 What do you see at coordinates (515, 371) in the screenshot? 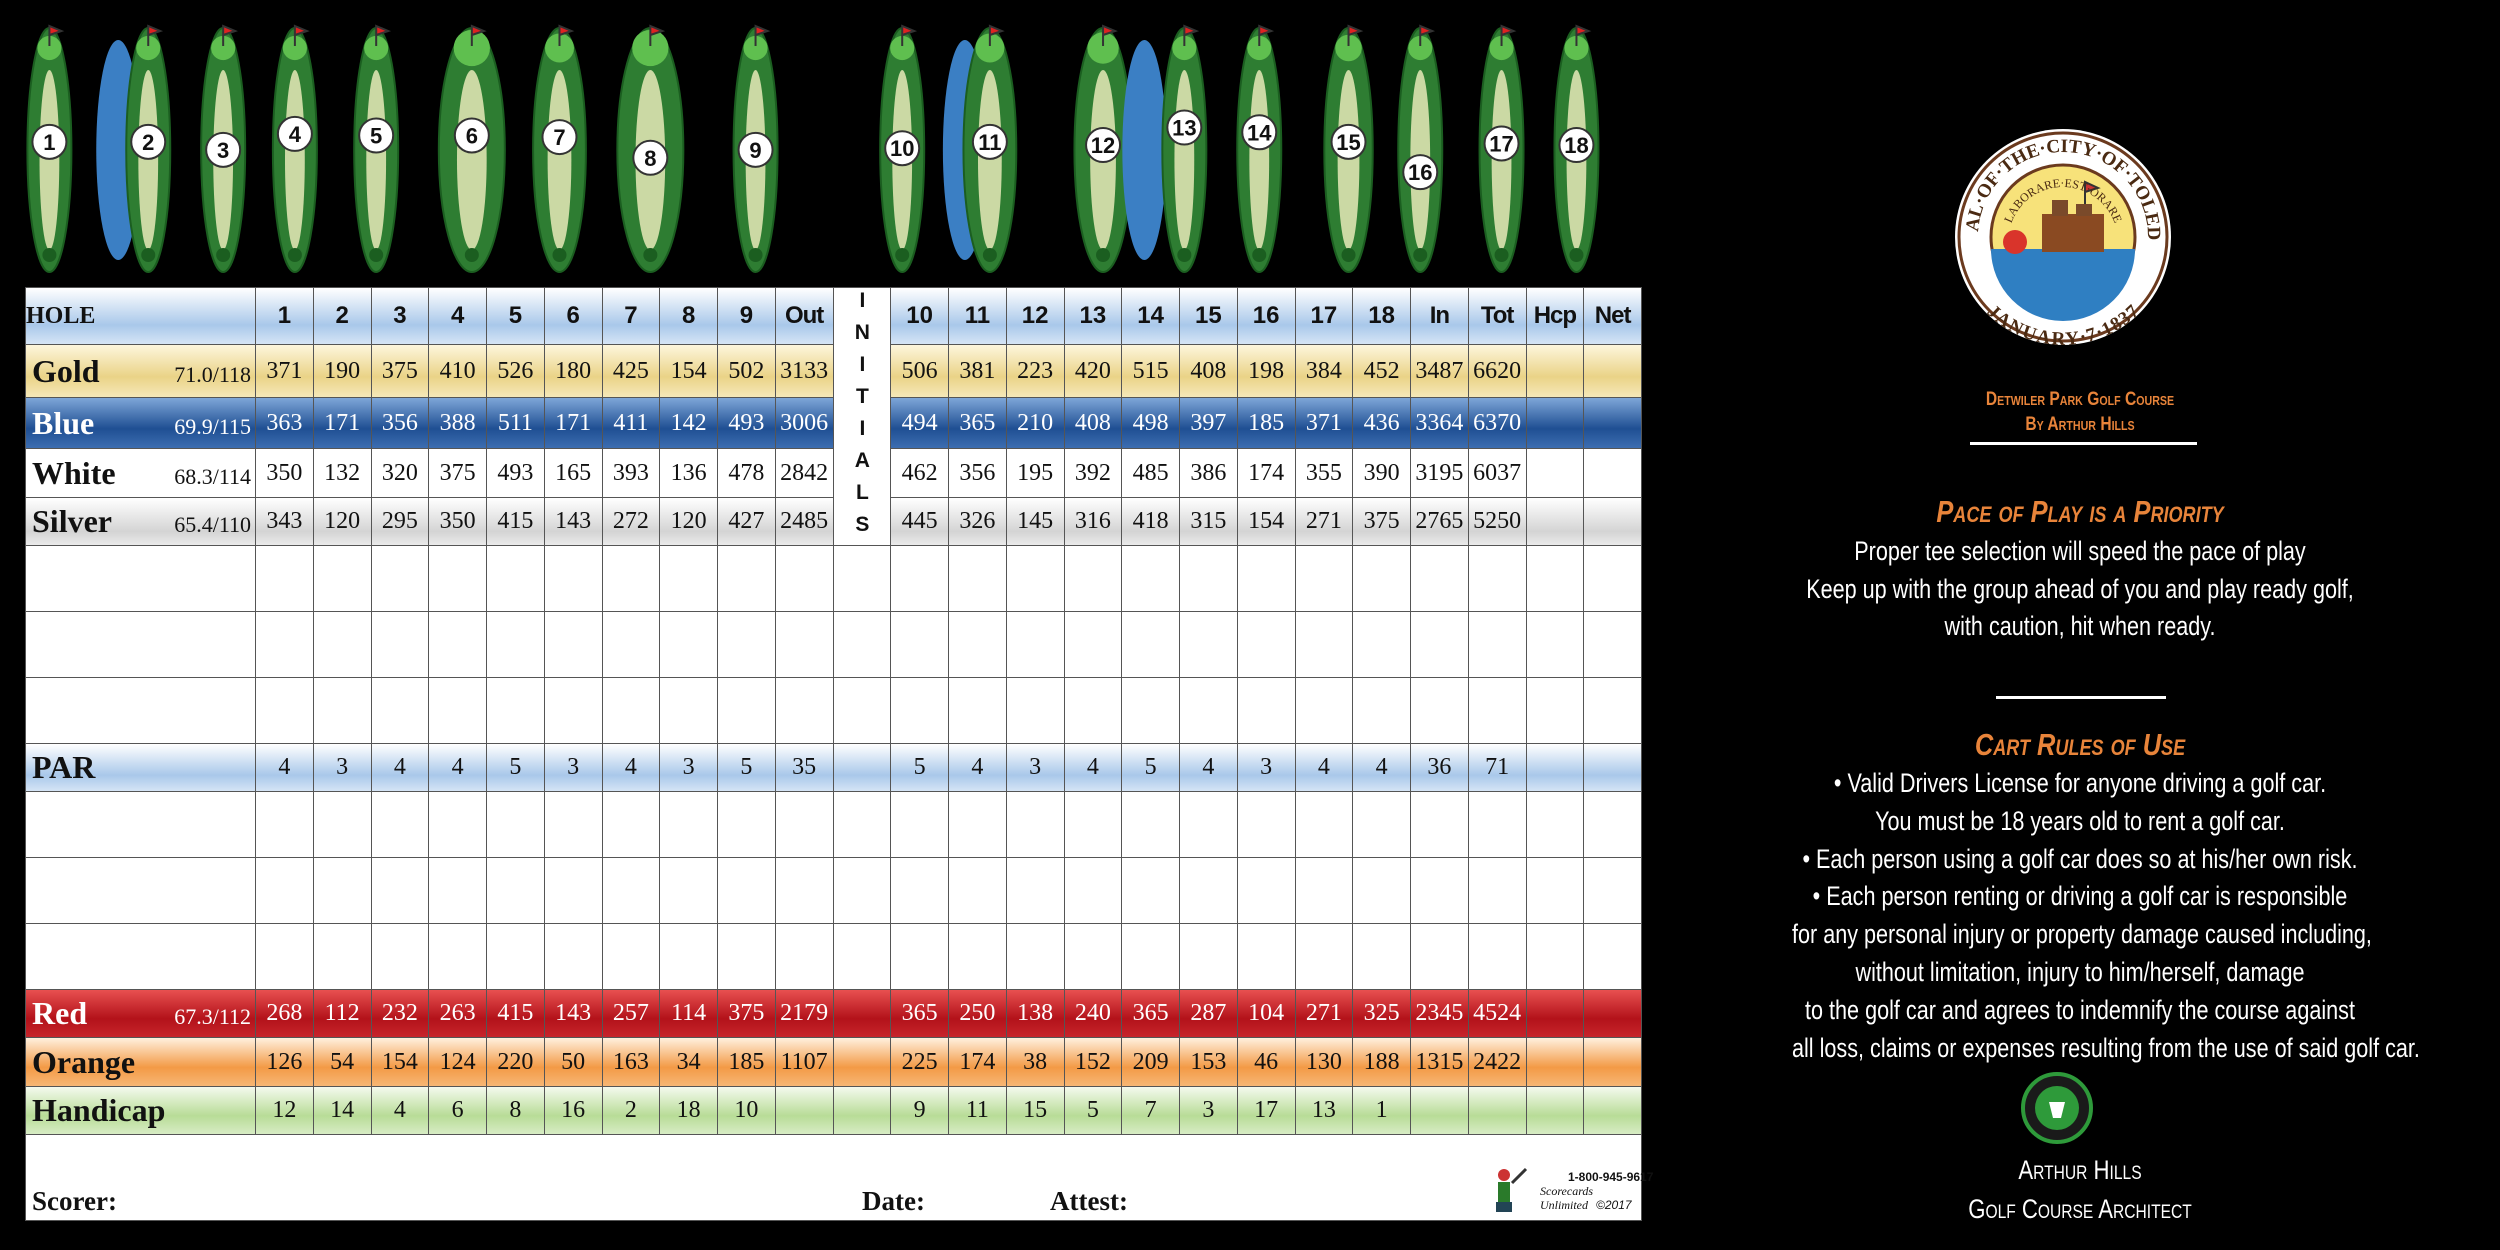
I see `hole-cell: 526` at bounding box center [515, 371].